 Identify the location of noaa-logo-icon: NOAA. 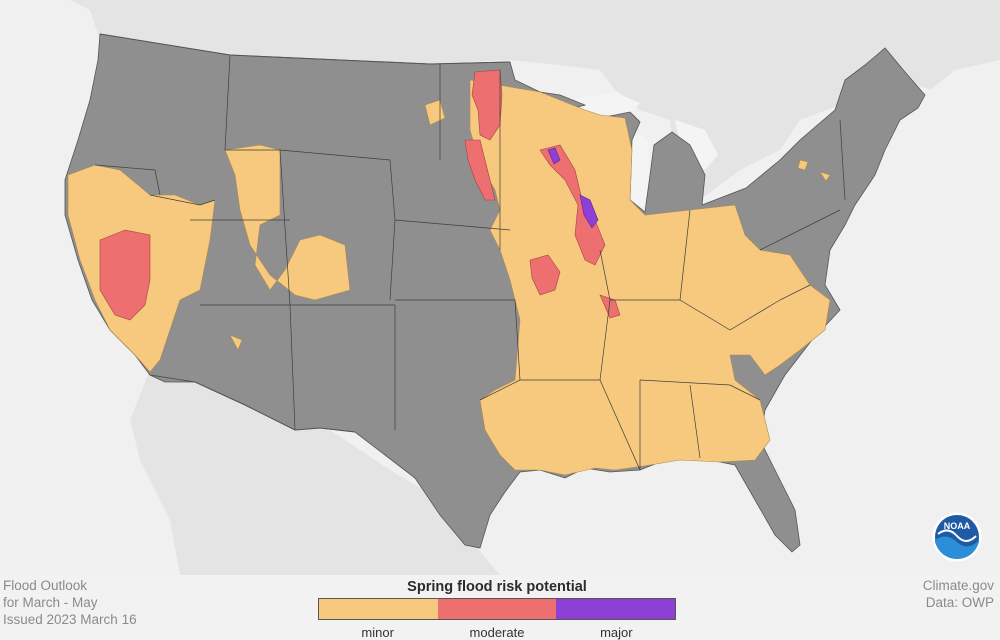
(957, 537).